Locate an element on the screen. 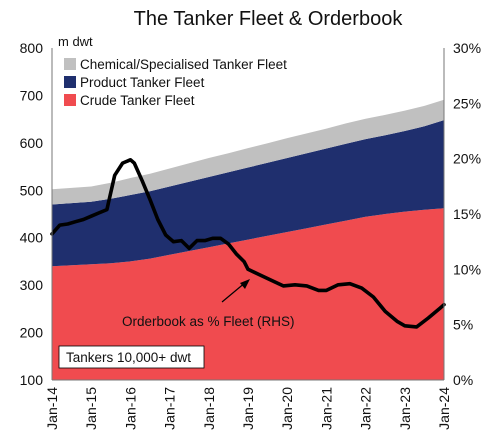 This screenshot has width=491, height=444. x-tick-label: Jan-22 is located at coordinates (366, 408).